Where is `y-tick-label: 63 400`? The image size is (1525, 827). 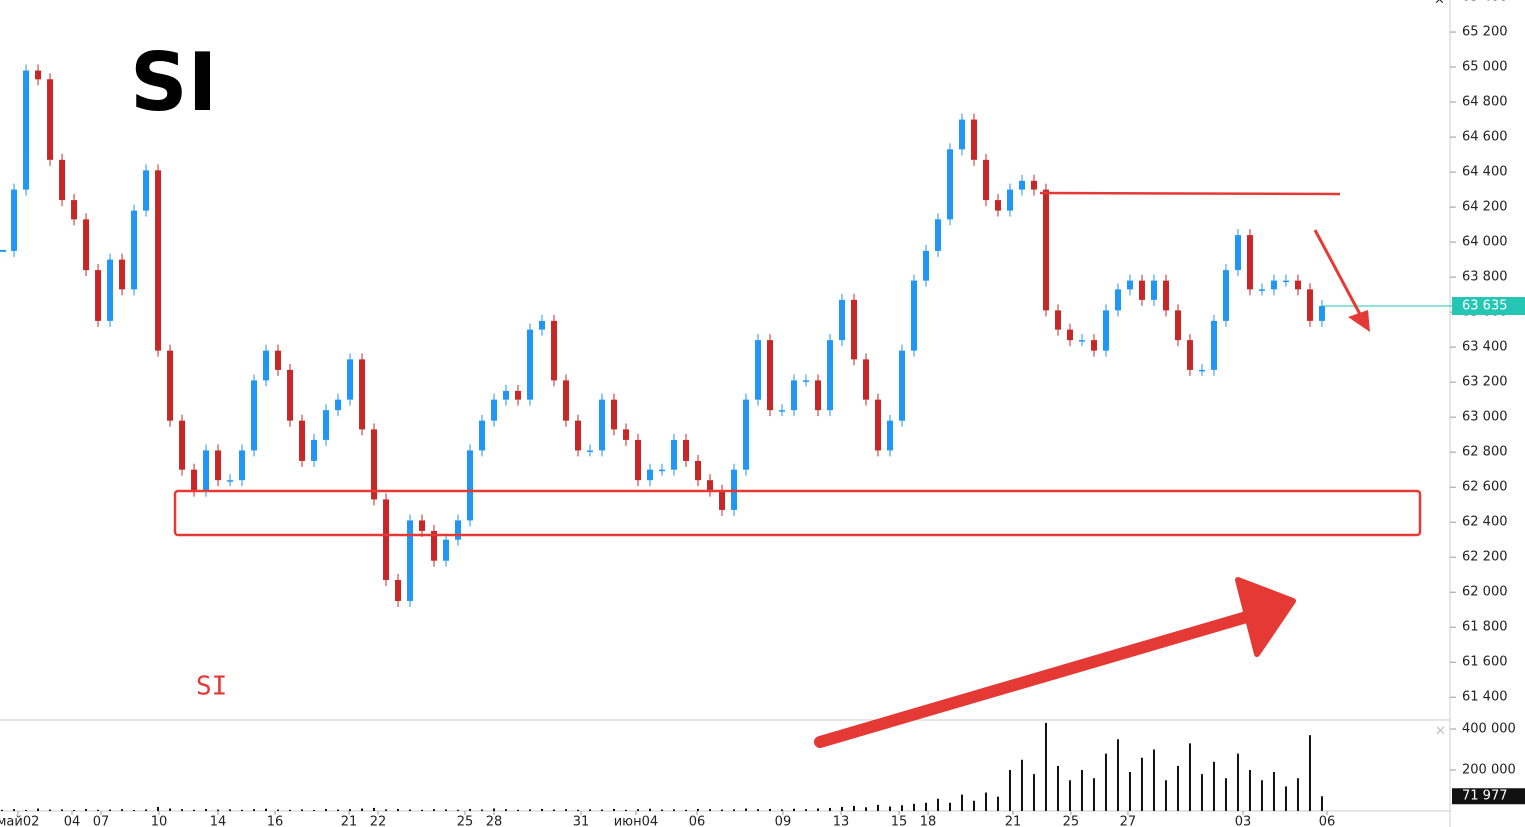 y-tick-label: 63 400 is located at coordinates (1485, 347).